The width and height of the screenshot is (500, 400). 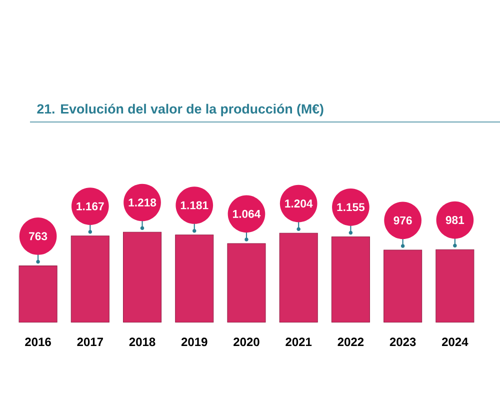 What do you see at coordinates (38, 342) in the screenshot?
I see `x-tick-label: 2016` at bounding box center [38, 342].